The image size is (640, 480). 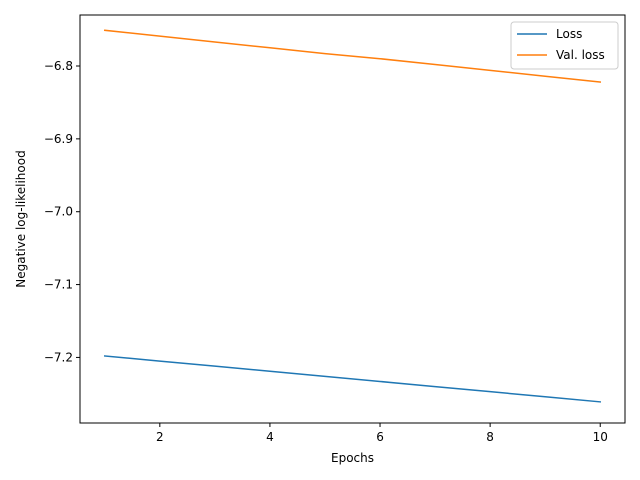 I want to click on x-tick-label: 6, so click(x=380, y=437).